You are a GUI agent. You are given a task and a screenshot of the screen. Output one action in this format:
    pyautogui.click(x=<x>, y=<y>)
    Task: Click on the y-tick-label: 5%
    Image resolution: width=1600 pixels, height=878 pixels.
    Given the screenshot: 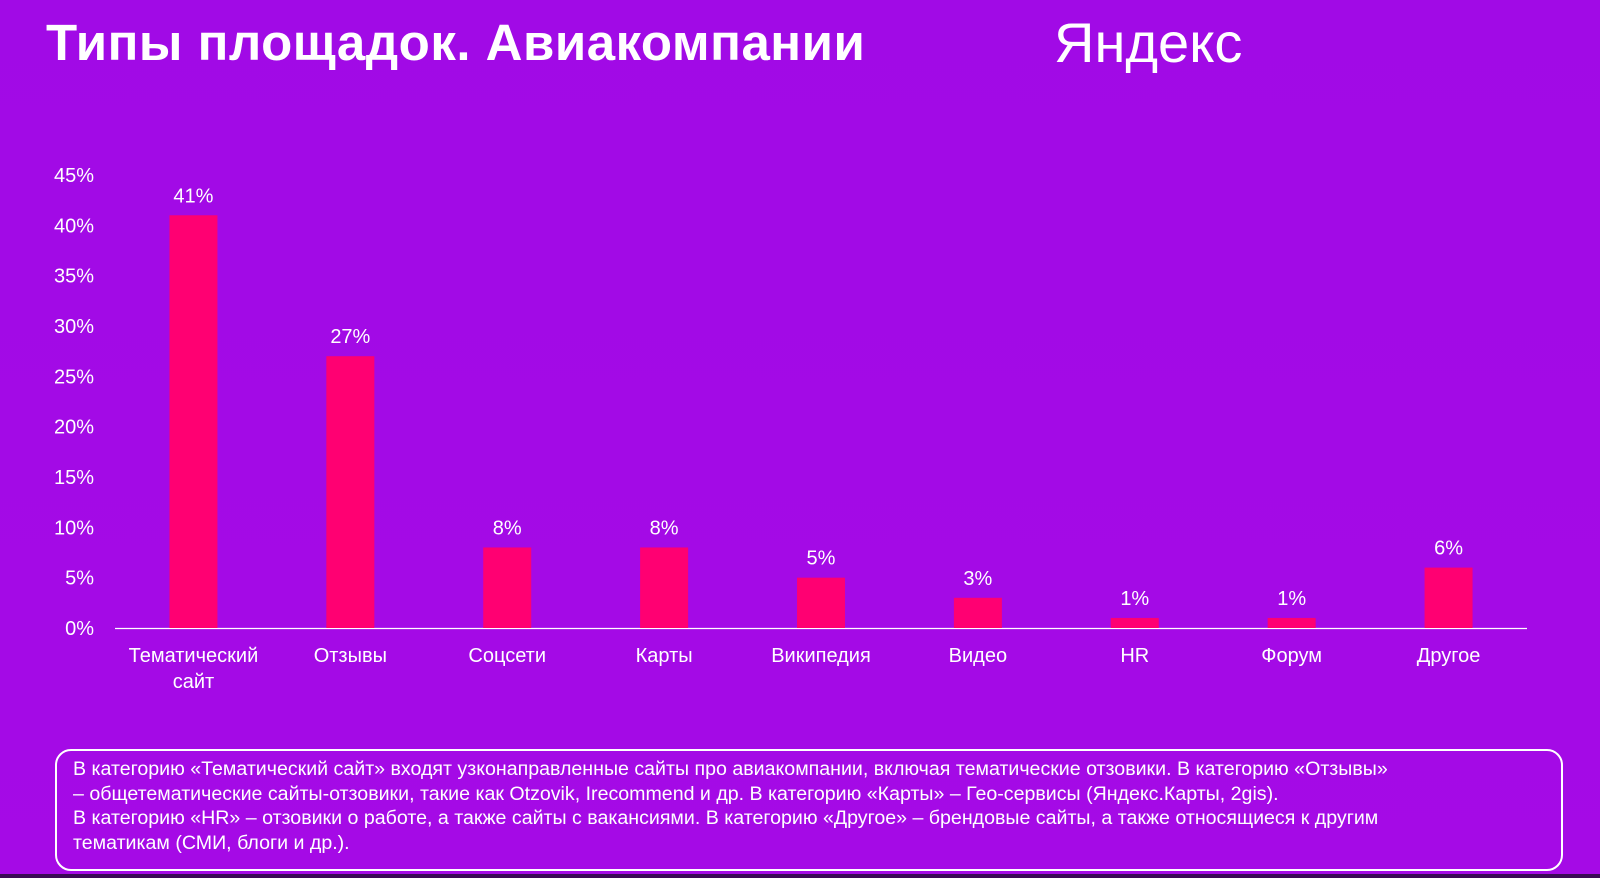 What is the action you would take?
    pyautogui.click(x=79, y=579)
    